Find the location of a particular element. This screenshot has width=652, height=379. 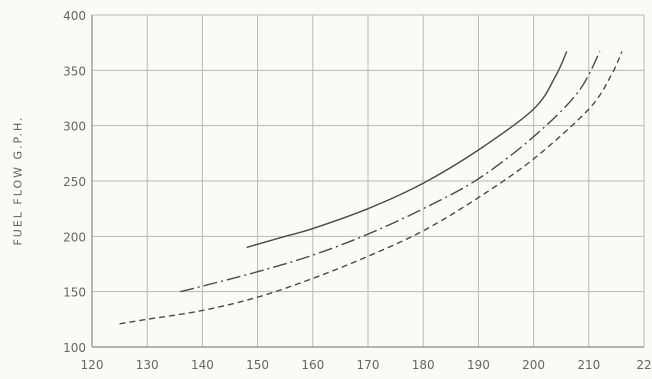

y-tick-label-300: 300 is located at coordinates (74, 127).